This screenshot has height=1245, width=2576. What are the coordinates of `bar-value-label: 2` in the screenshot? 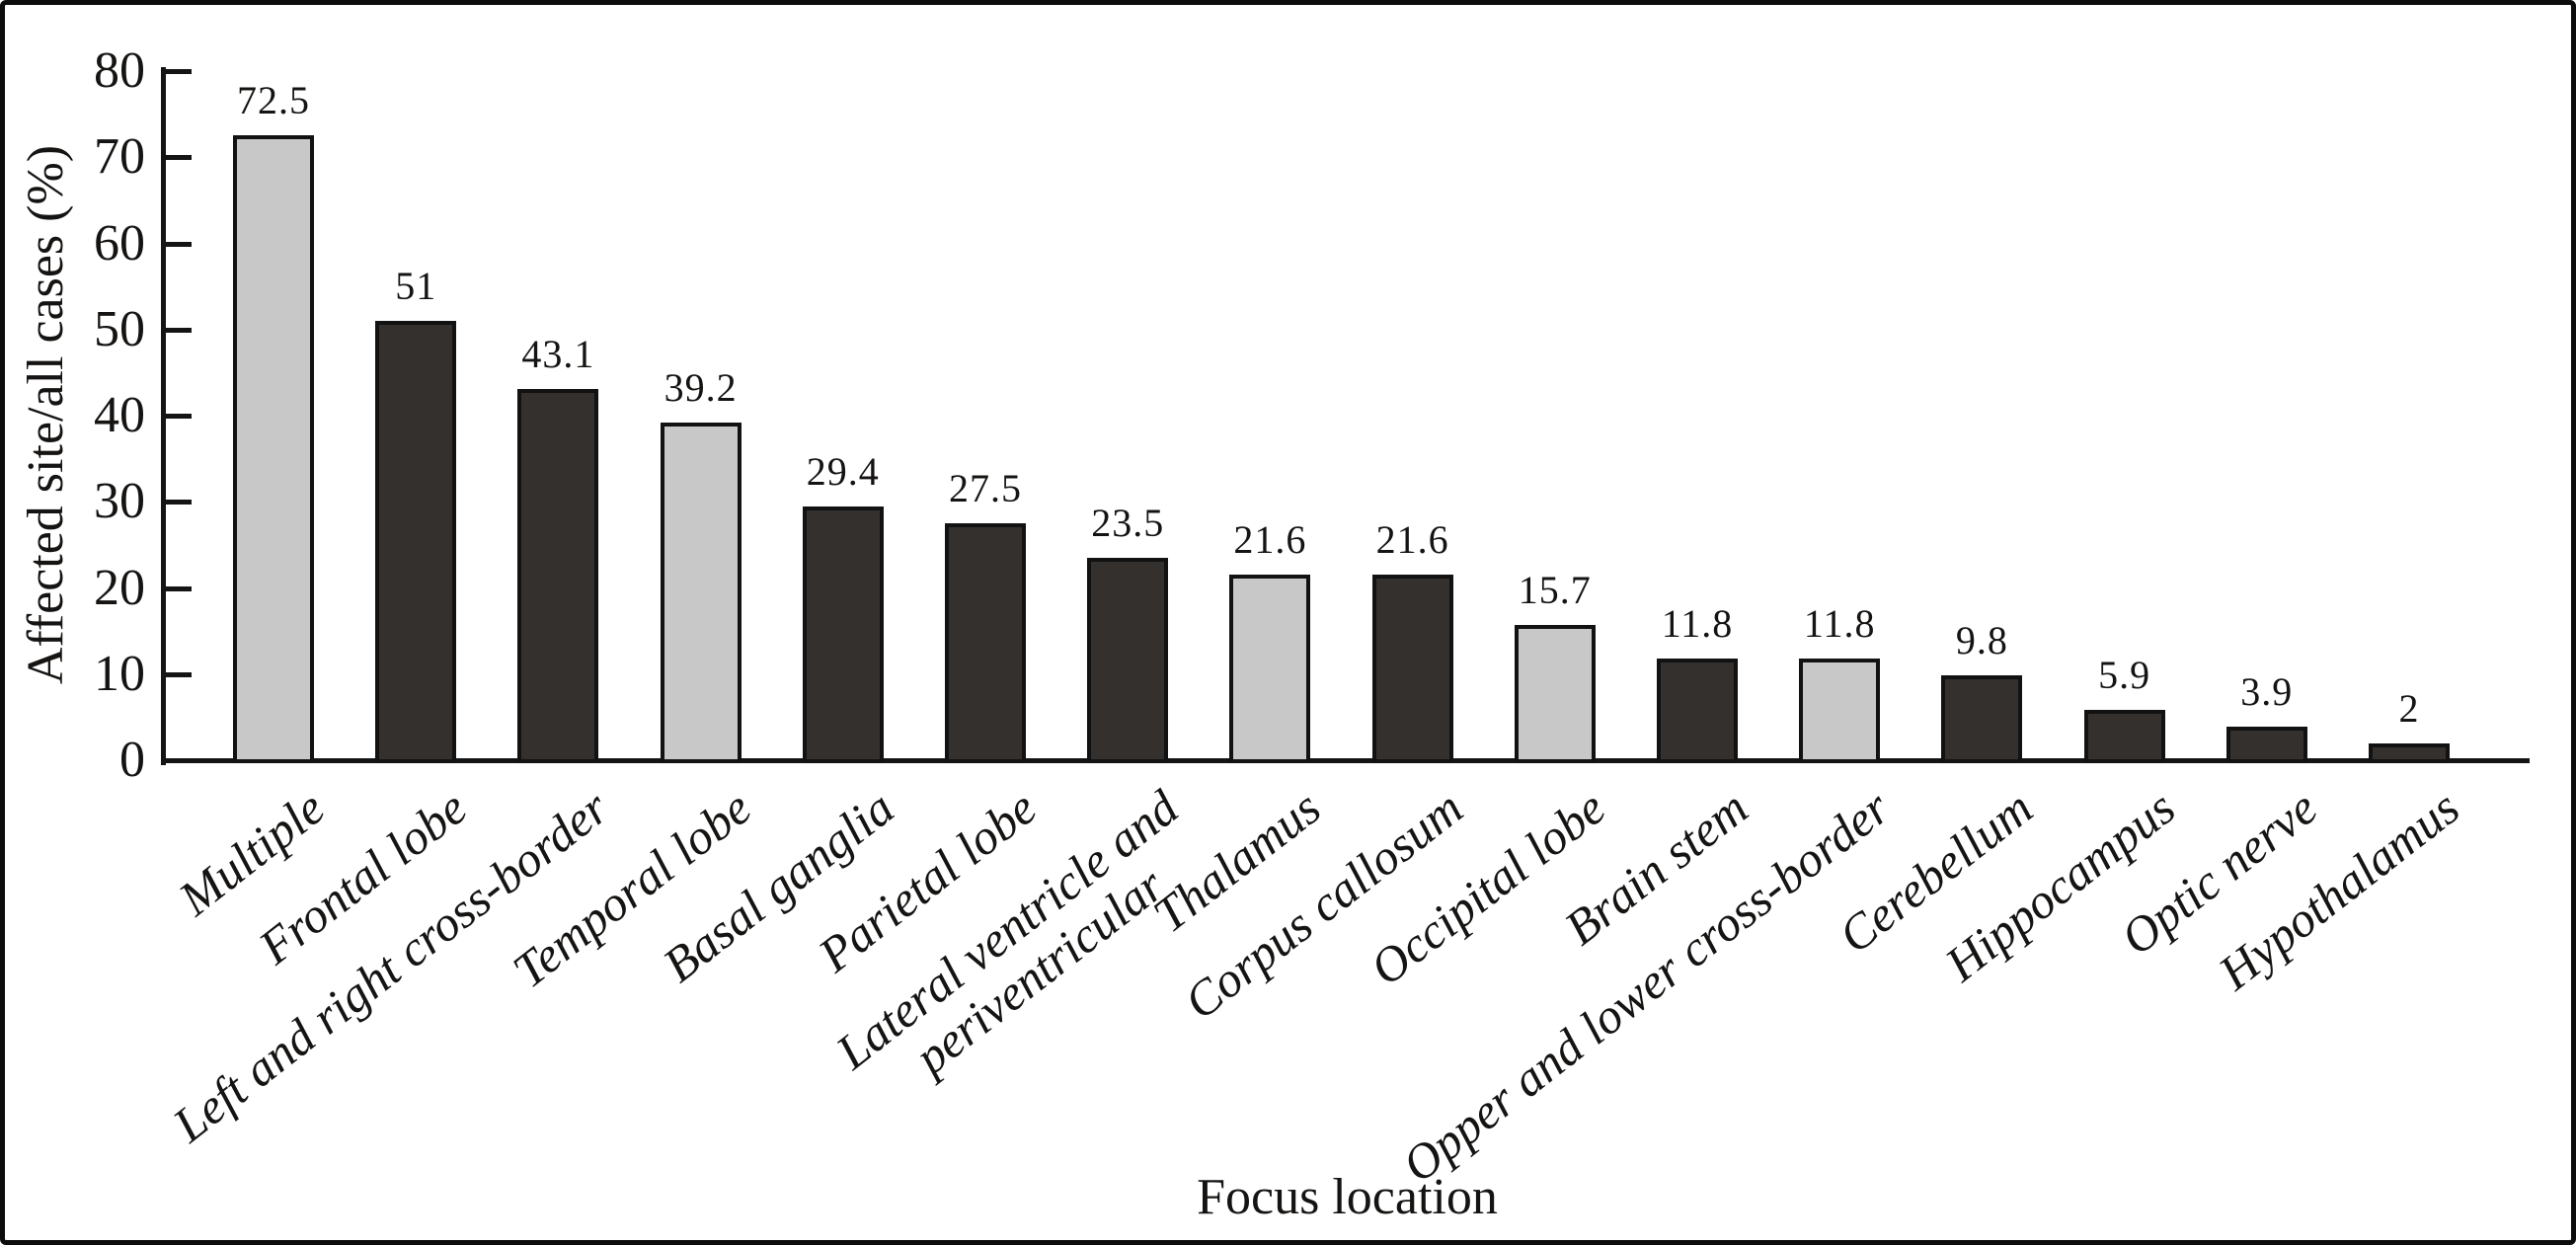 It's located at (2409, 708).